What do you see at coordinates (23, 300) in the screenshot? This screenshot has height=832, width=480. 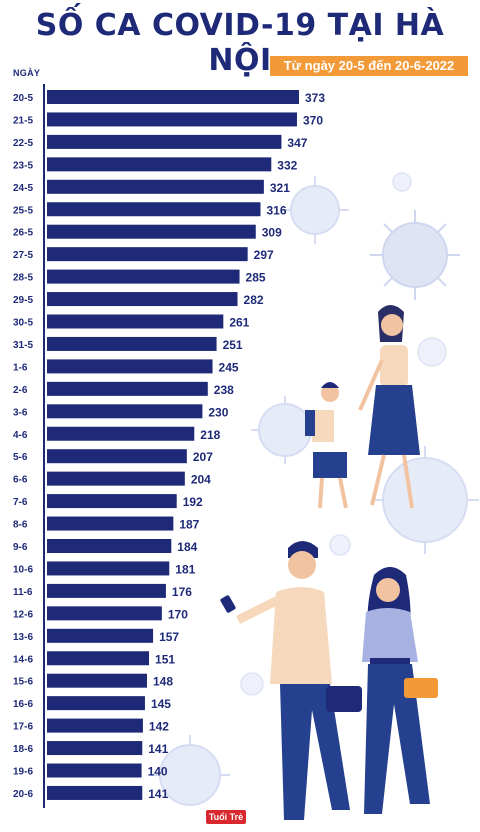 I see `category-label: 29-5` at bounding box center [23, 300].